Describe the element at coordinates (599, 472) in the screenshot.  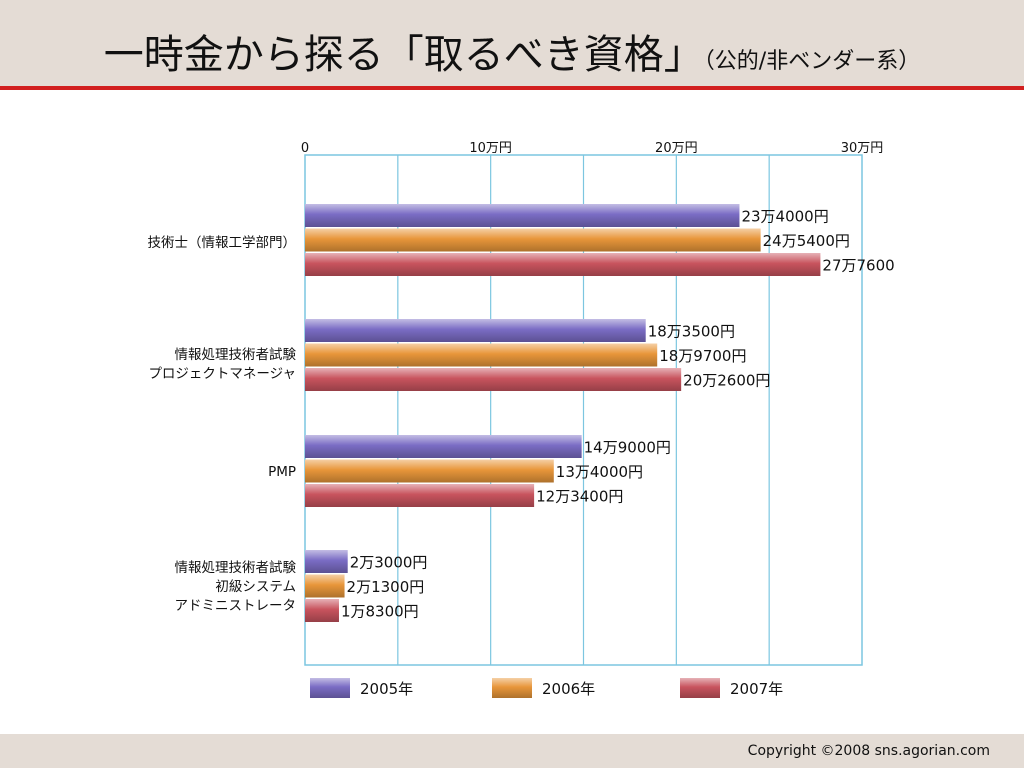
I see `data-label: 13万4000円` at that location.